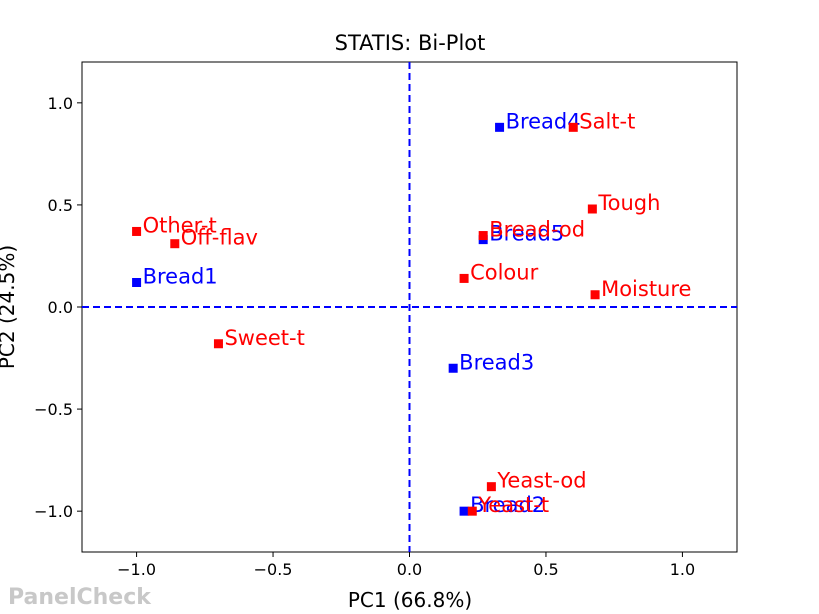 Image resolution: width=819 pixels, height=614 pixels. I want to click on point-label: Yeast-od, so click(541, 481).